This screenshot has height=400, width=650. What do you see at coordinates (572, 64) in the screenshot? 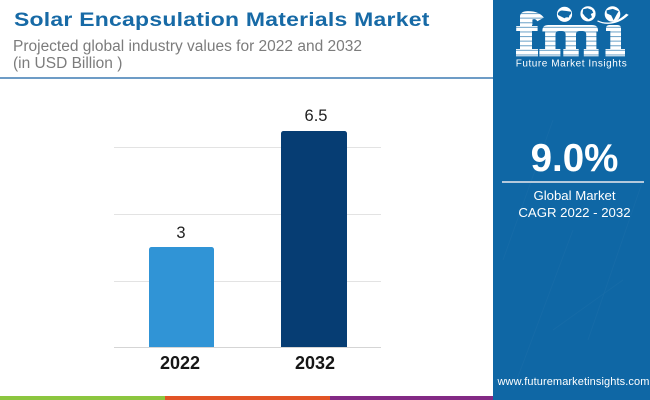
I see `svg-text: Future Market Insights` at bounding box center [572, 64].